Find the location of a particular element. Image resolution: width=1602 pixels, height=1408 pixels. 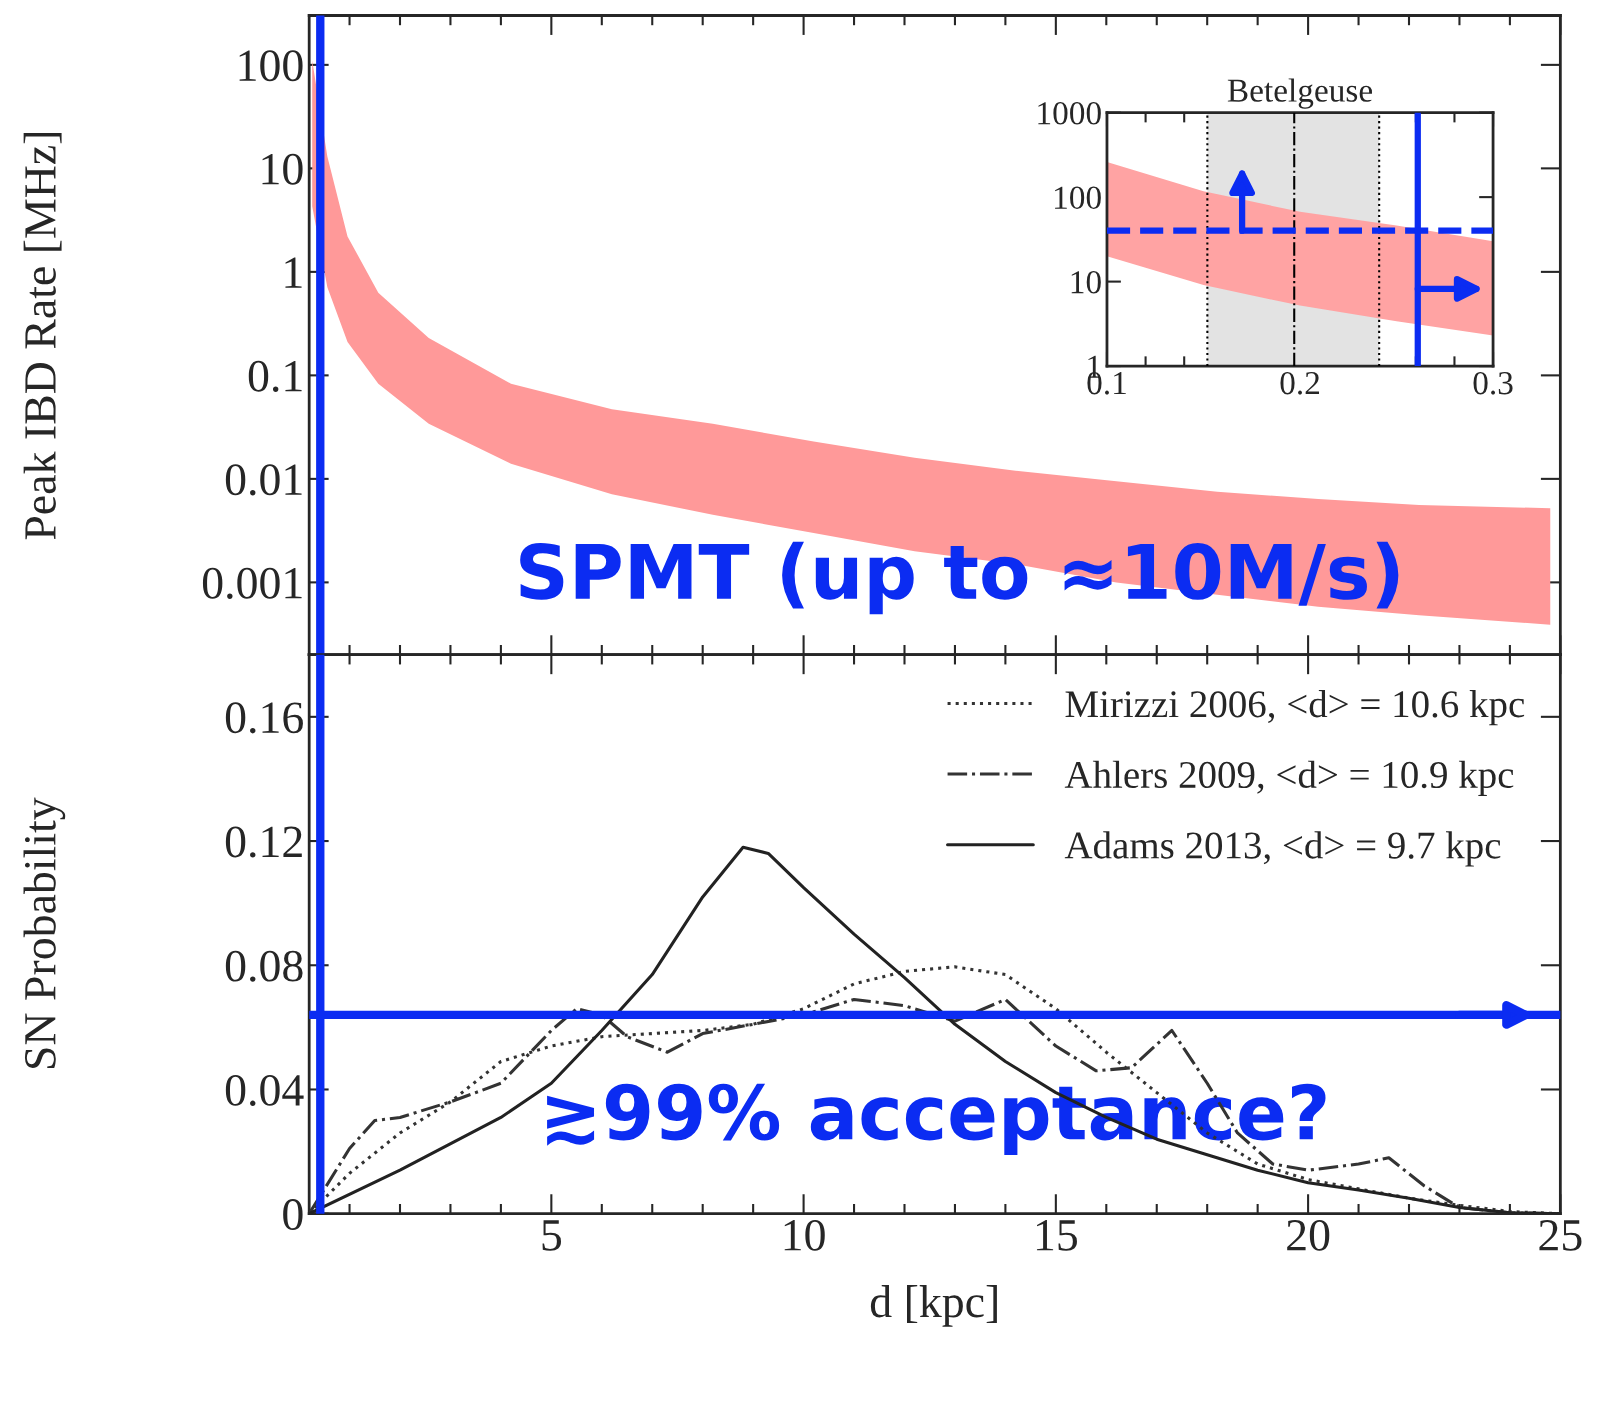

x-tick-label: 0.3 is located at coordinates (1493, 383).